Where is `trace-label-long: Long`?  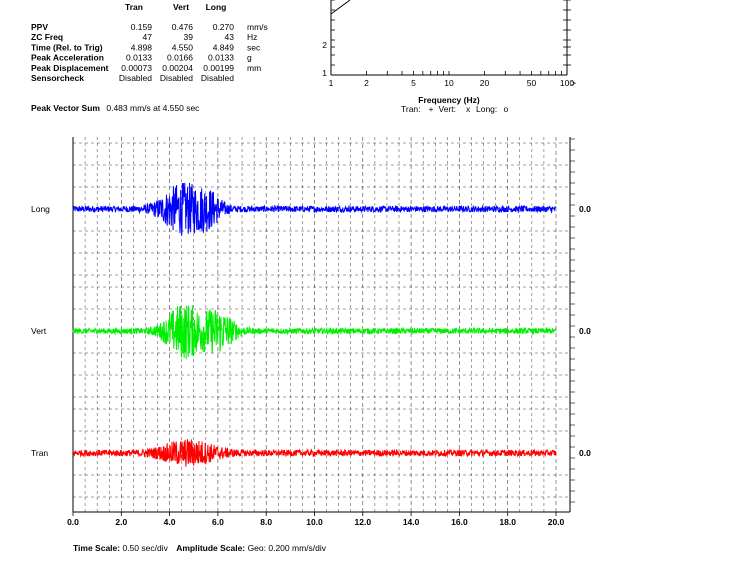
trace-label-long: Long is located at coordinates (40, 209).